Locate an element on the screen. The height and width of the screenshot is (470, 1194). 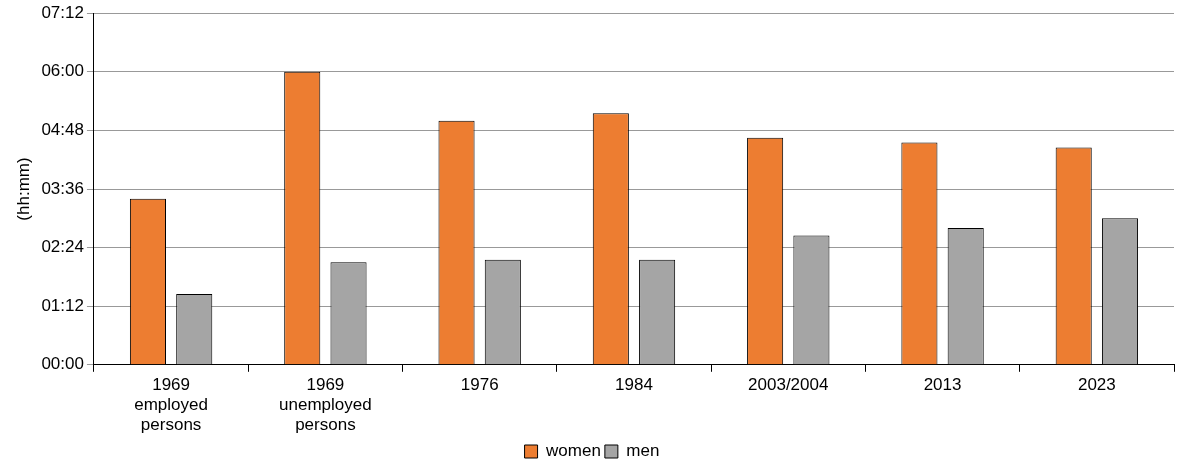
y-tick-label: 03:36 is located at coordinates (62, 188).